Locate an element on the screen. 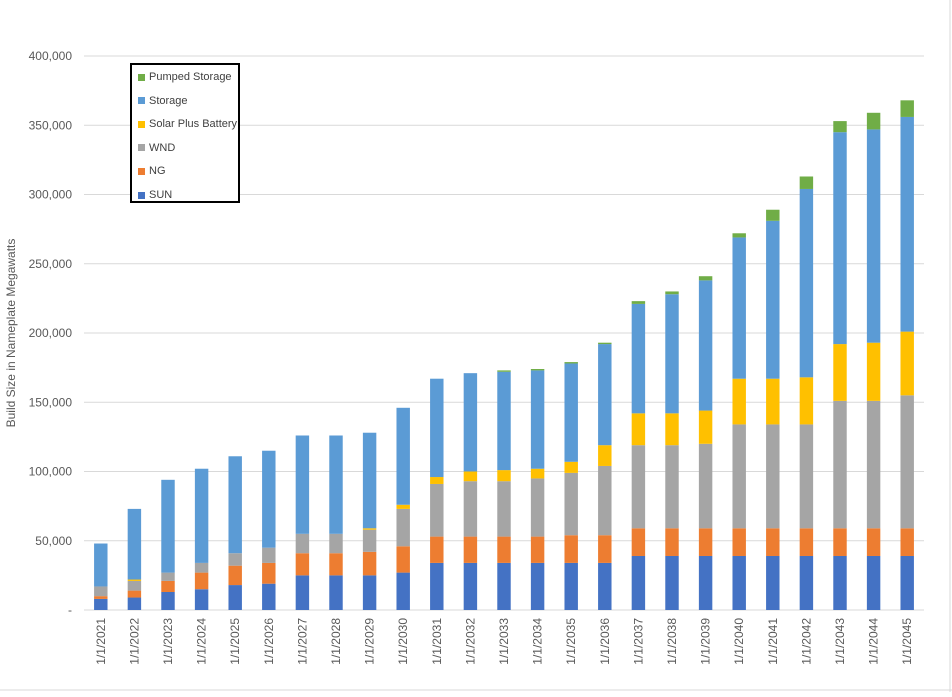 This screenshot has height=697, width=952. legend-label: SUN is located at coordinates (161, 195).